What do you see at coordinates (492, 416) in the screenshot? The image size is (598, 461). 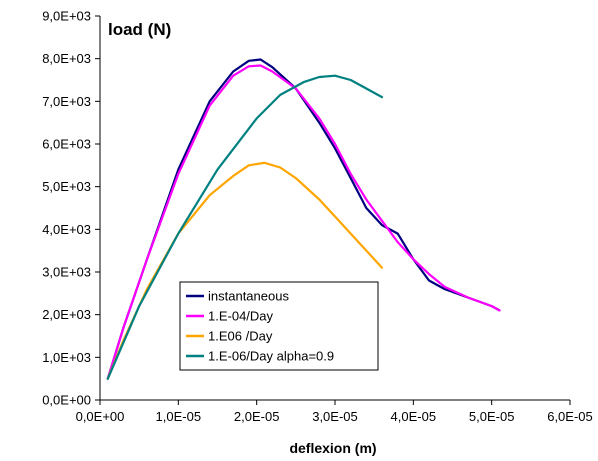 I see `x-tick-label: 5,0E-05` at bounding box center [492, 416].